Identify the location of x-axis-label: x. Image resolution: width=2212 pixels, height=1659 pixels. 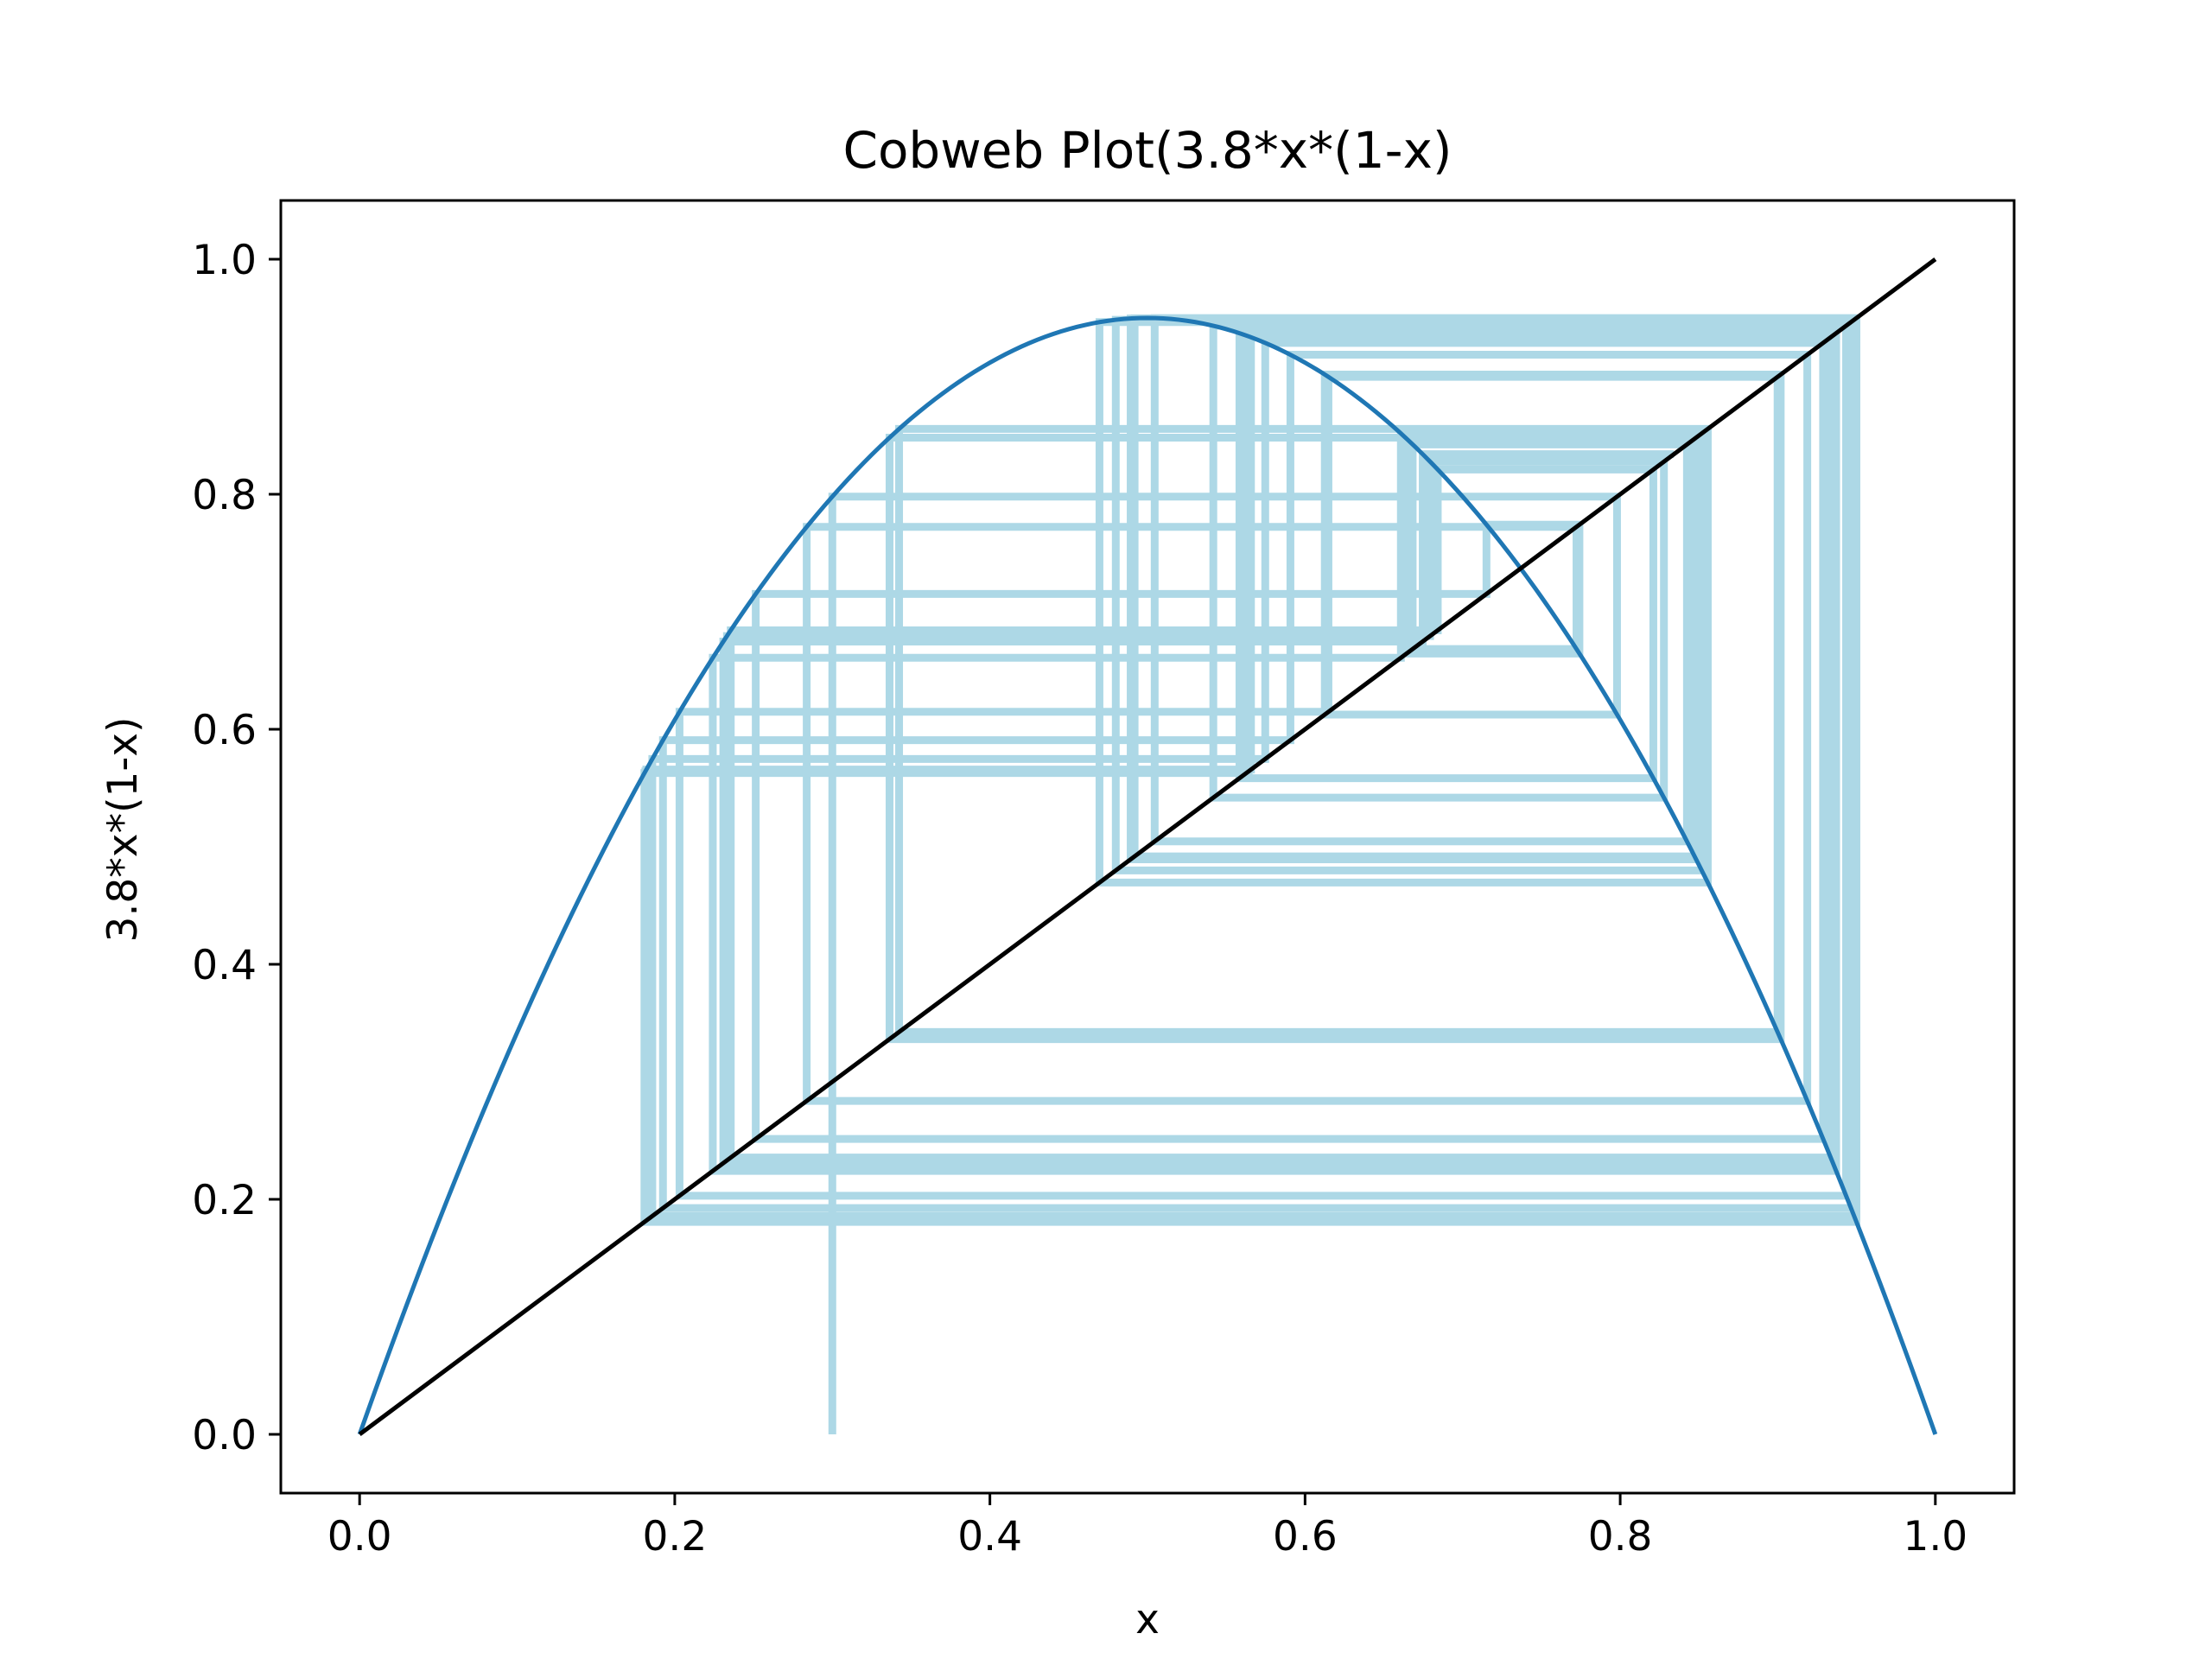
(1147, 1619).